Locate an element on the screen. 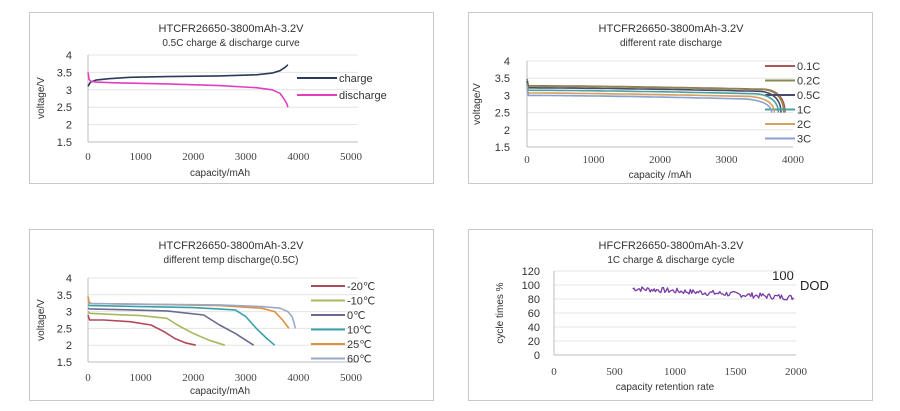 This screenshot has height=411, width=900. series-line-discharge is located at coordinates (188, 90).